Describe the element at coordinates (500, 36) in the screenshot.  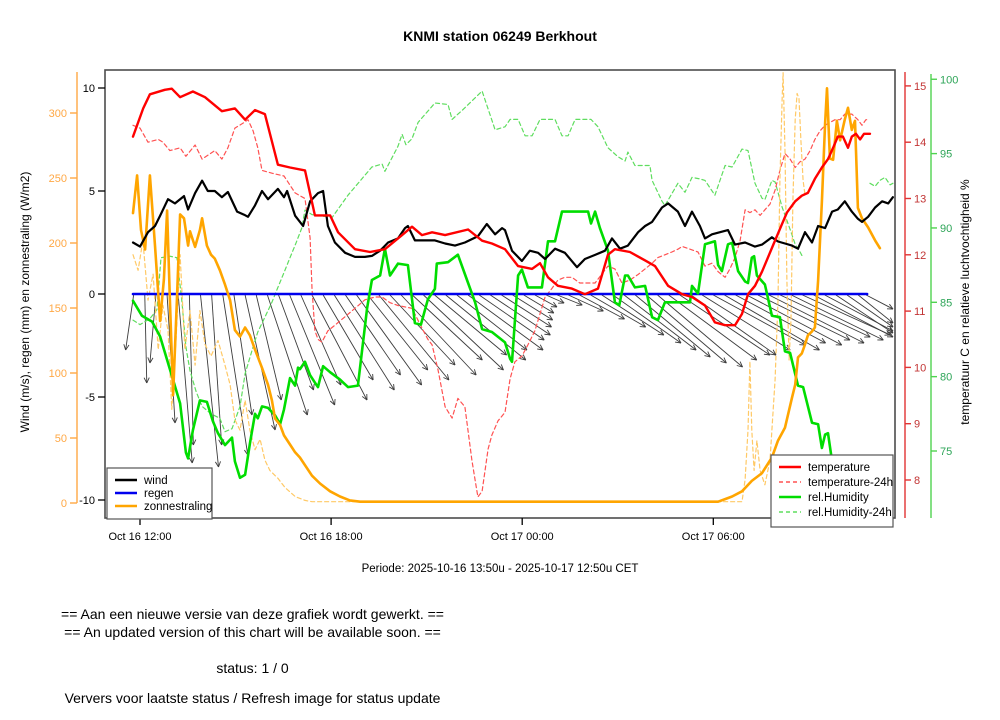
I see `page-title: KNMI station 06249 Berkhout` at that location.